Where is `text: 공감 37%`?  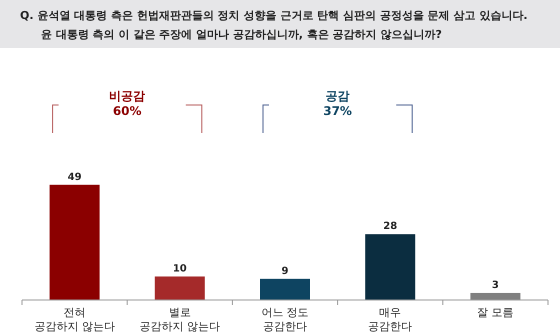 text: 공감 37% is located at coordinates (337, 103).